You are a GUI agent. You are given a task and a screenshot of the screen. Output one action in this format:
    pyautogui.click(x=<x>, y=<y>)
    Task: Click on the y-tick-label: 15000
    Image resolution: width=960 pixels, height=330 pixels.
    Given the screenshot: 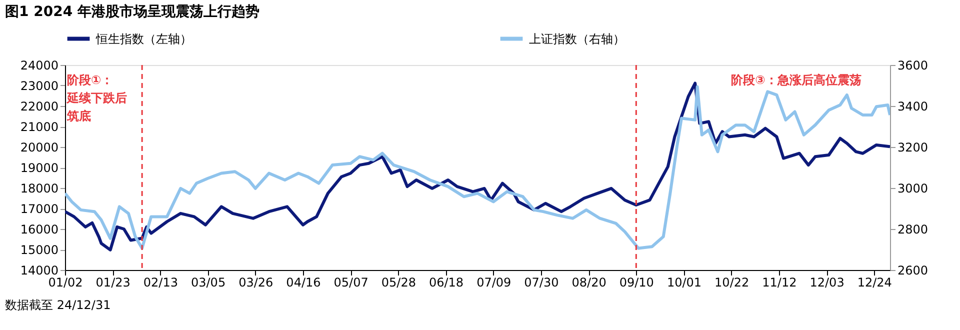 What is the action you would take?
    pyautogui.click(x=39, y=250)
    